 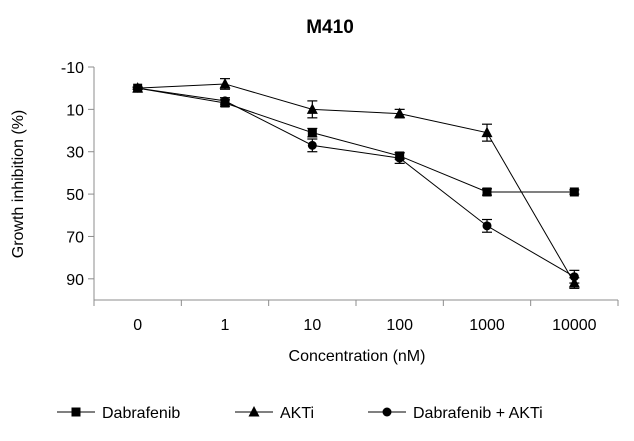 What do you see at coordinates (141, 413) in the screenshot?
I see `legend-label: Dabrafenib` at bounding box center [141, 413].